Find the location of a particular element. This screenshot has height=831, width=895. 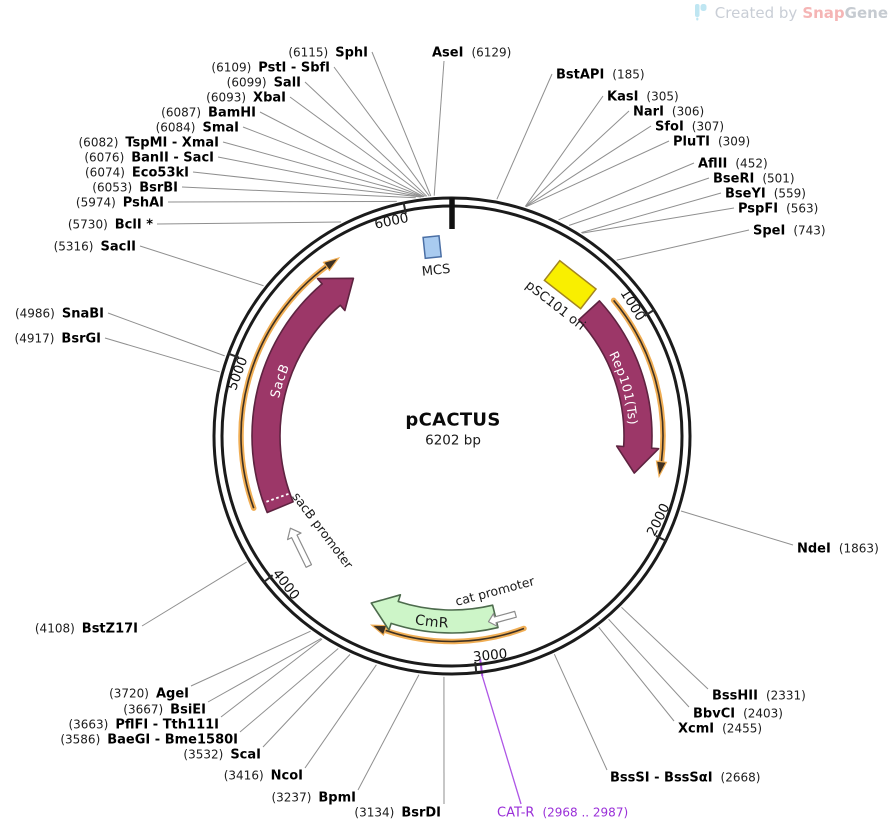

enzyme-label-KasI: KasI (305) is located at coordinates (643, 96).